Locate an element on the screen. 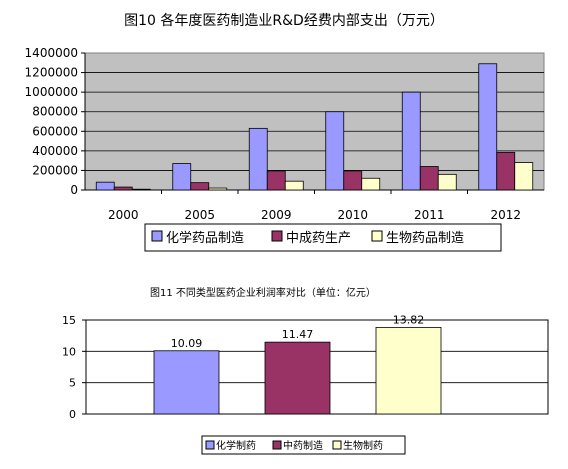  y-tick-label: 600000 is located at coordinates (55, 131).